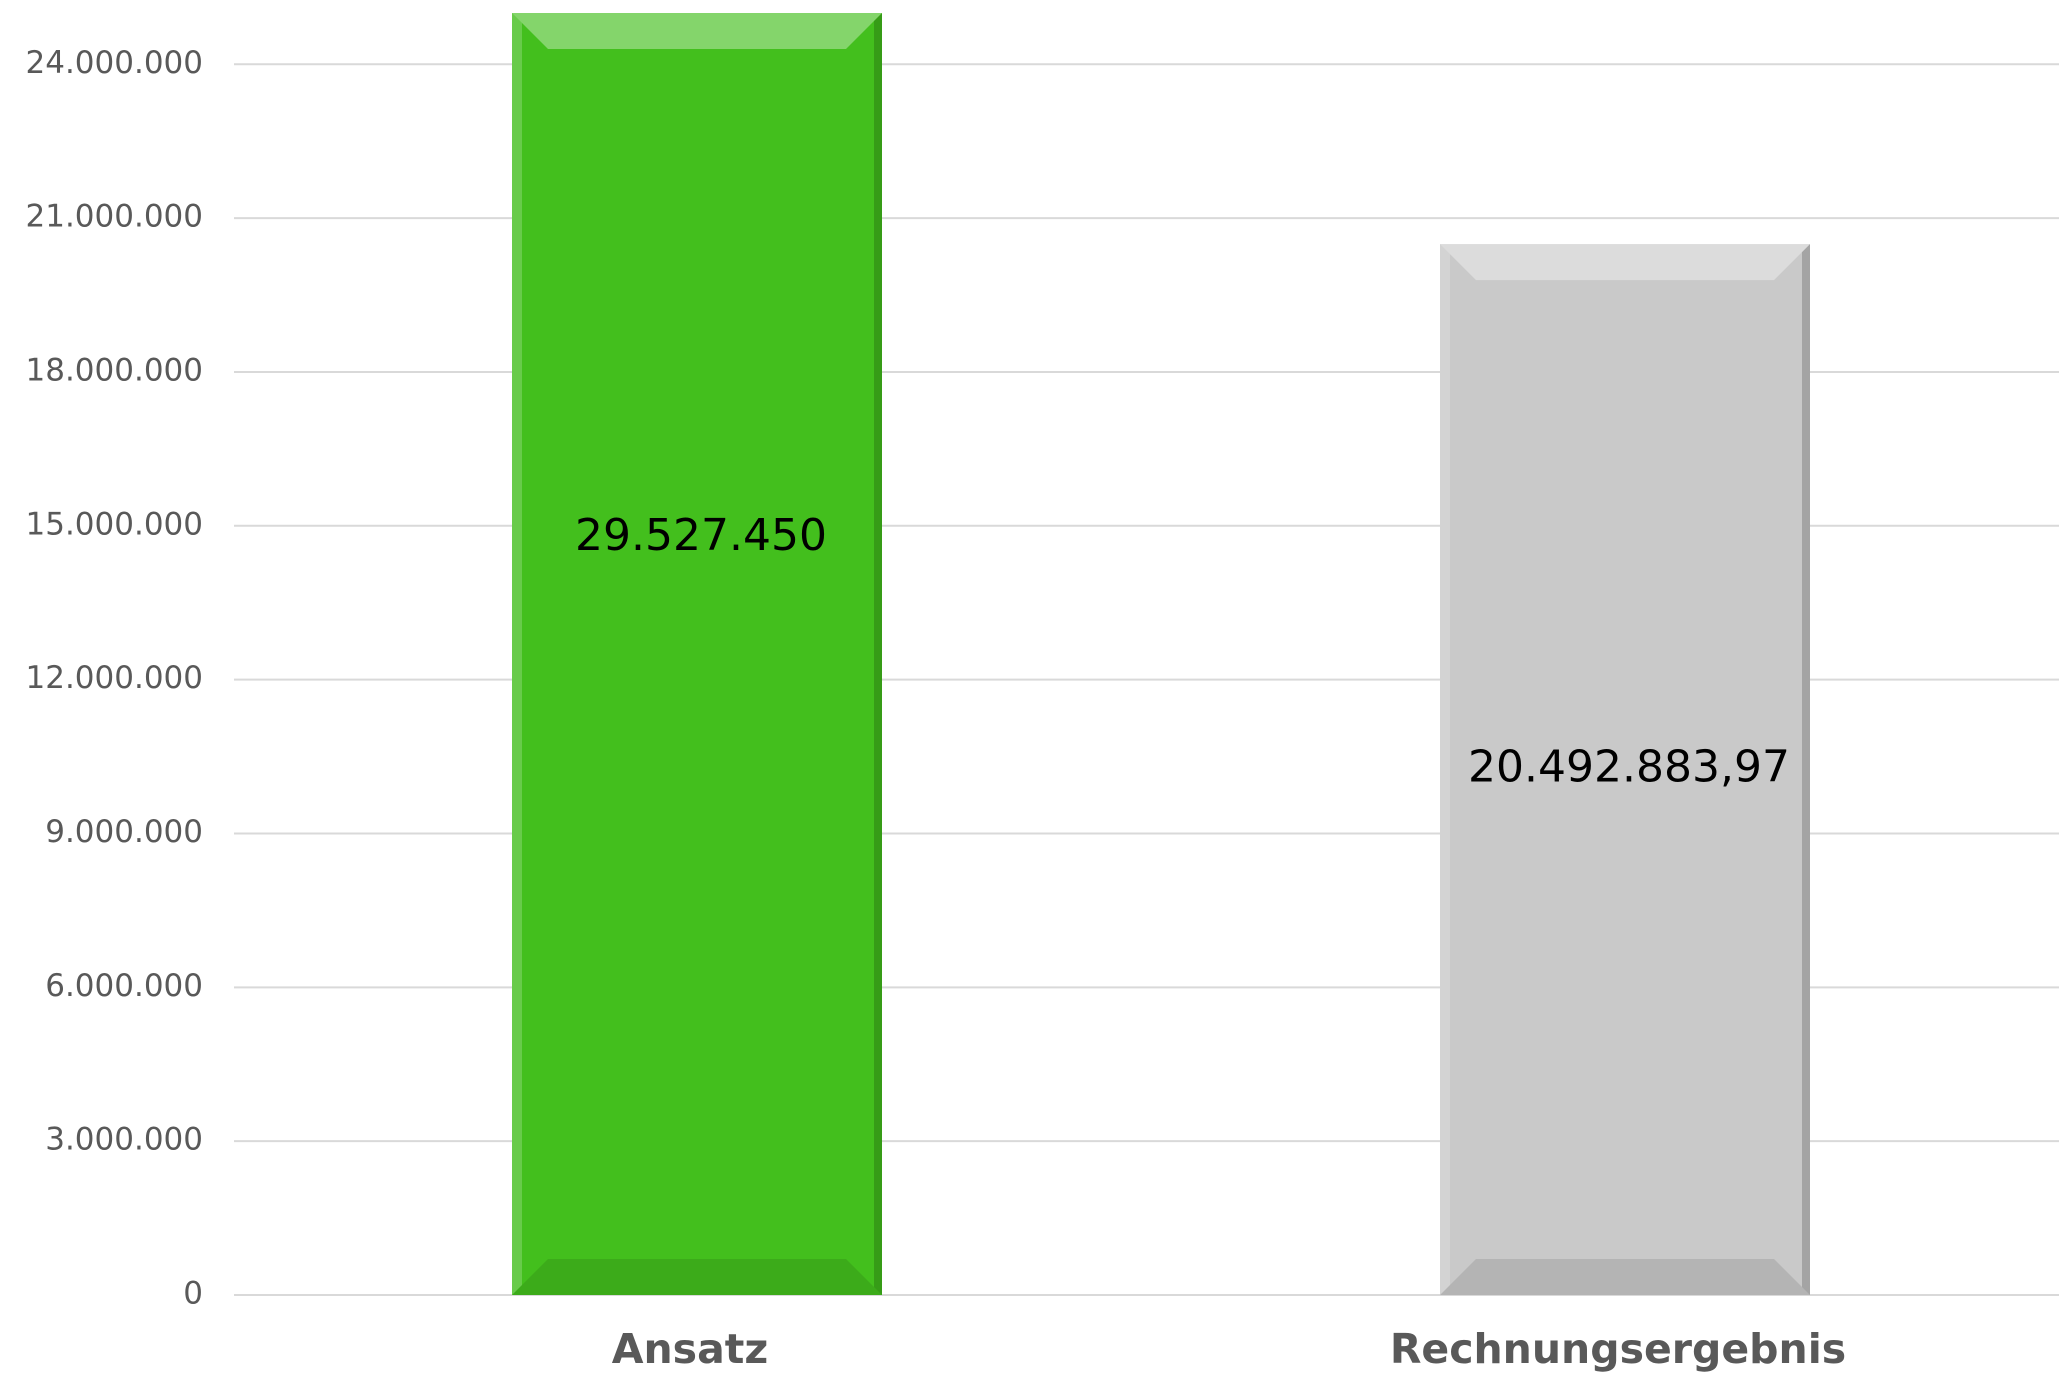  What do you see at coordinates (1629, 767) in the screenshot?
I see `value-label: 20.492.883,97` at bounding box center [1629, 767].